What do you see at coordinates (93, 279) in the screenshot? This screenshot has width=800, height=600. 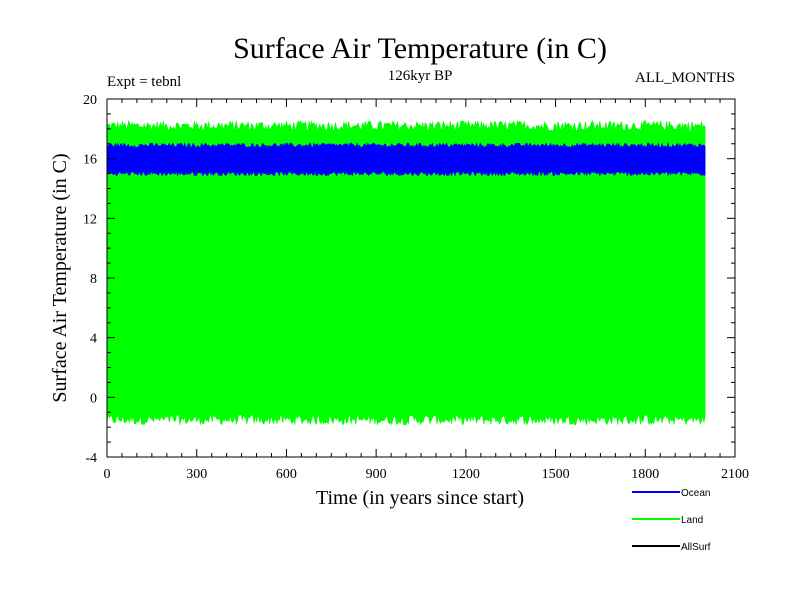 I see `y-tick-label: 8` at bounding box center [93, 279].